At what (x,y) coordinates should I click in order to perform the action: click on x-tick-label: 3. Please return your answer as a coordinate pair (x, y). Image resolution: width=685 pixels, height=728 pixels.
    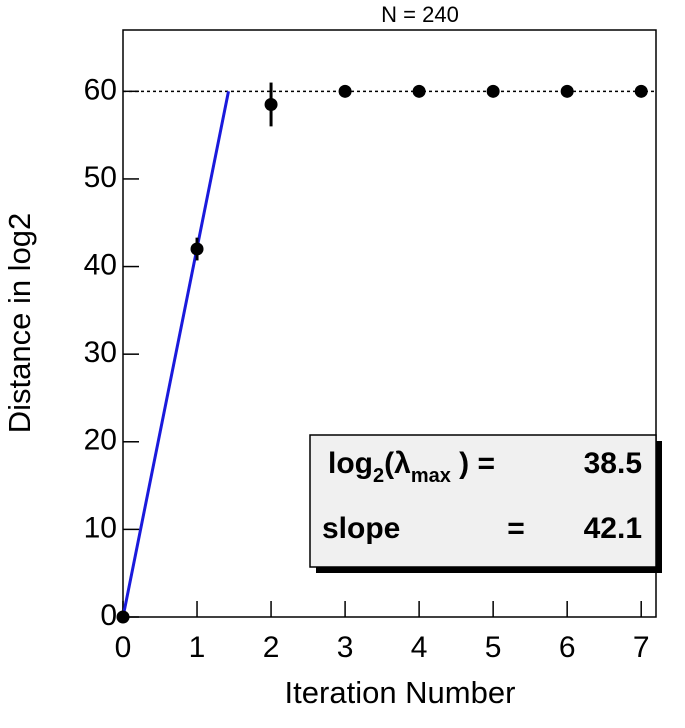
    Looking at the image, I should click on (345, 647).